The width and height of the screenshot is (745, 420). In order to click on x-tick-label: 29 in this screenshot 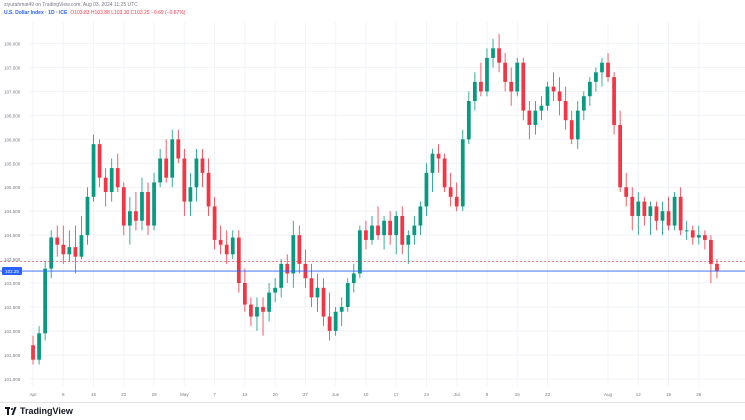, I will do `click(155, 394)`.